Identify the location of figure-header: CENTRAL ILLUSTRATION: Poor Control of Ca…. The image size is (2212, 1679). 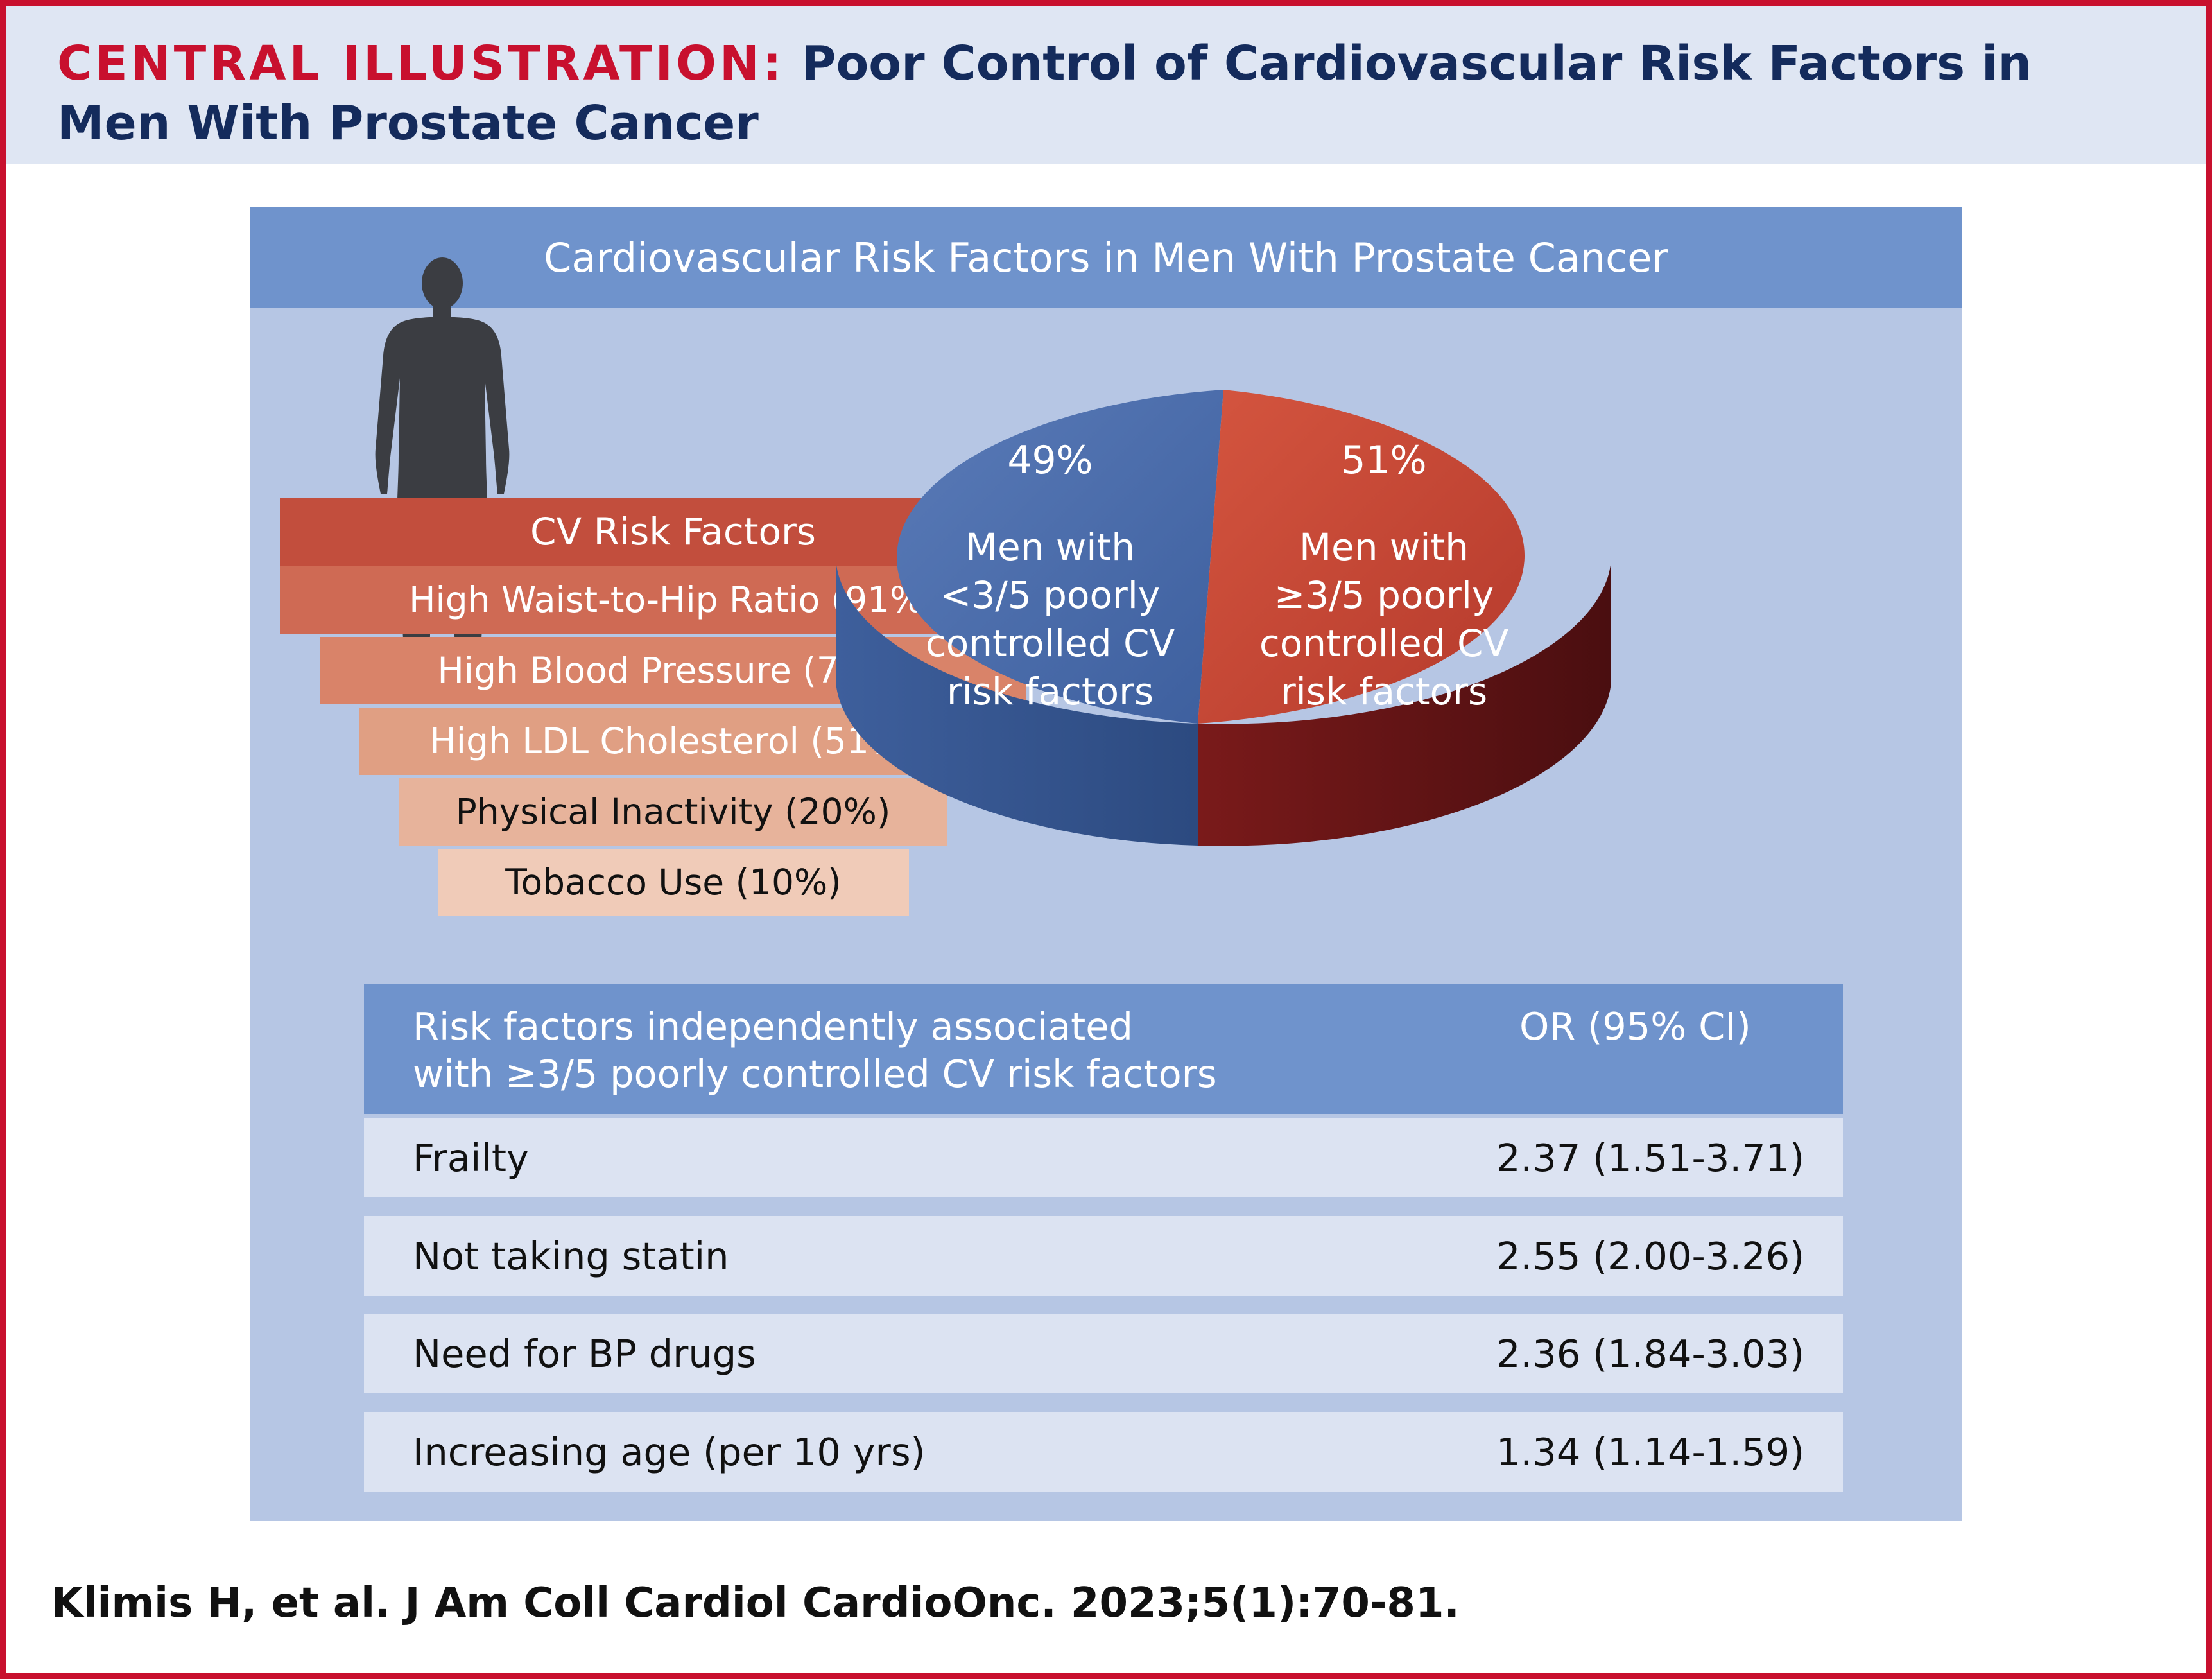
(1106, 85).